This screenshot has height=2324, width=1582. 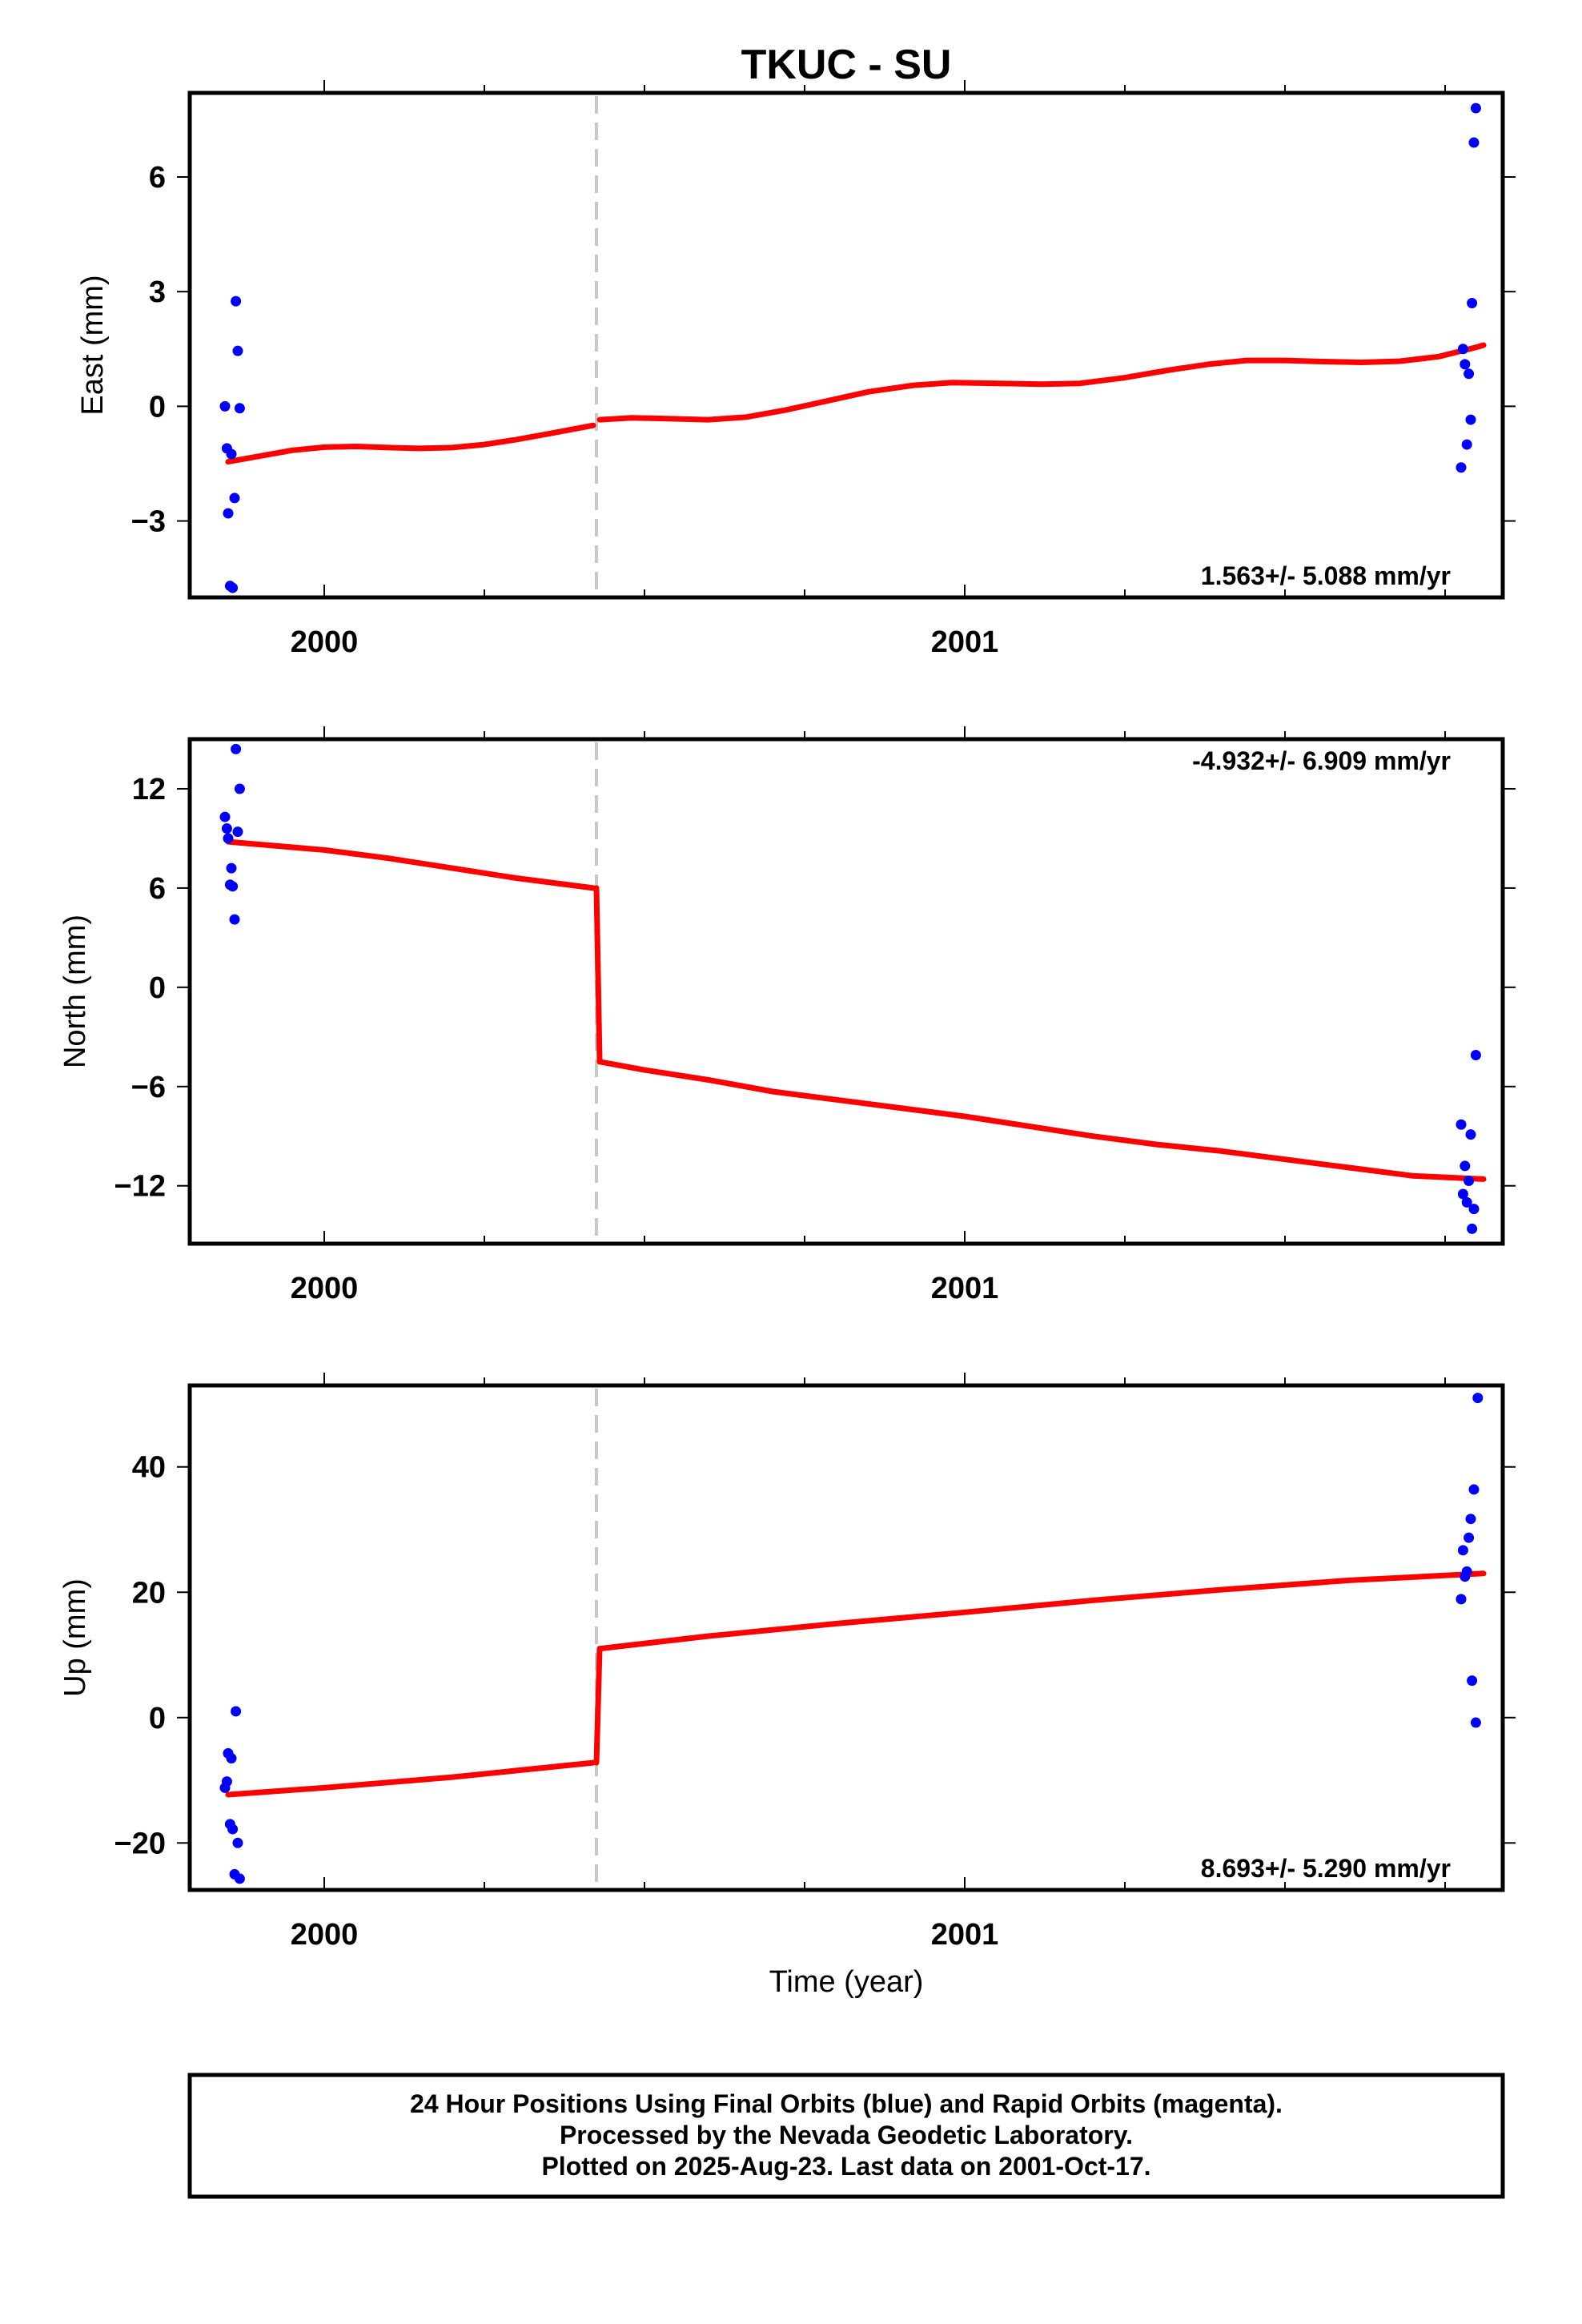 What do you see at coordinates (75, 1637) in the screenshot?
I see `up-y-axis-label: Up (mm)` at bounding box center [75, 1637].